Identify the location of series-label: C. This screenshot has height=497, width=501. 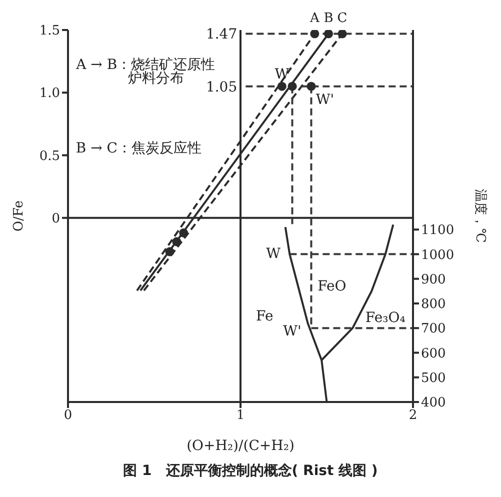
(342, 18).